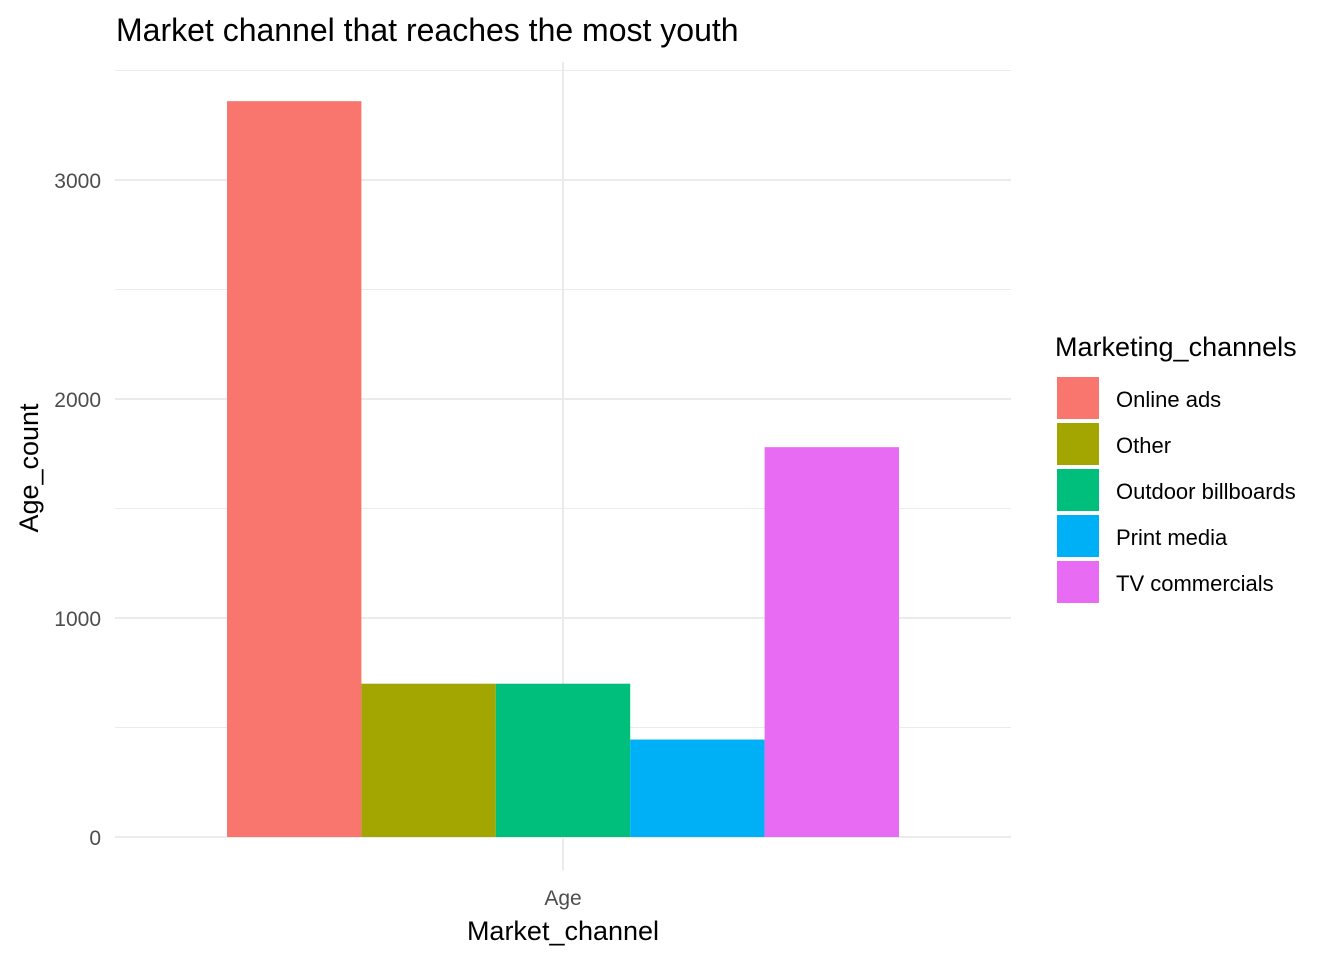 The height and width of the screenshot is (960, 1344). Describe the element at coordinates (1172, 537) in the screenshot. I see `legend-label: Print media` at that location.